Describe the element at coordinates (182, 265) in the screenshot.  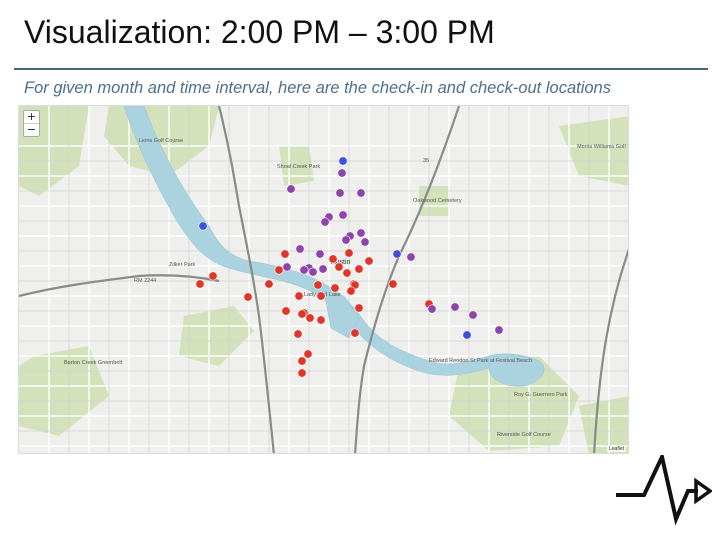
I see `label-zilker: Zilker Park` at that location.